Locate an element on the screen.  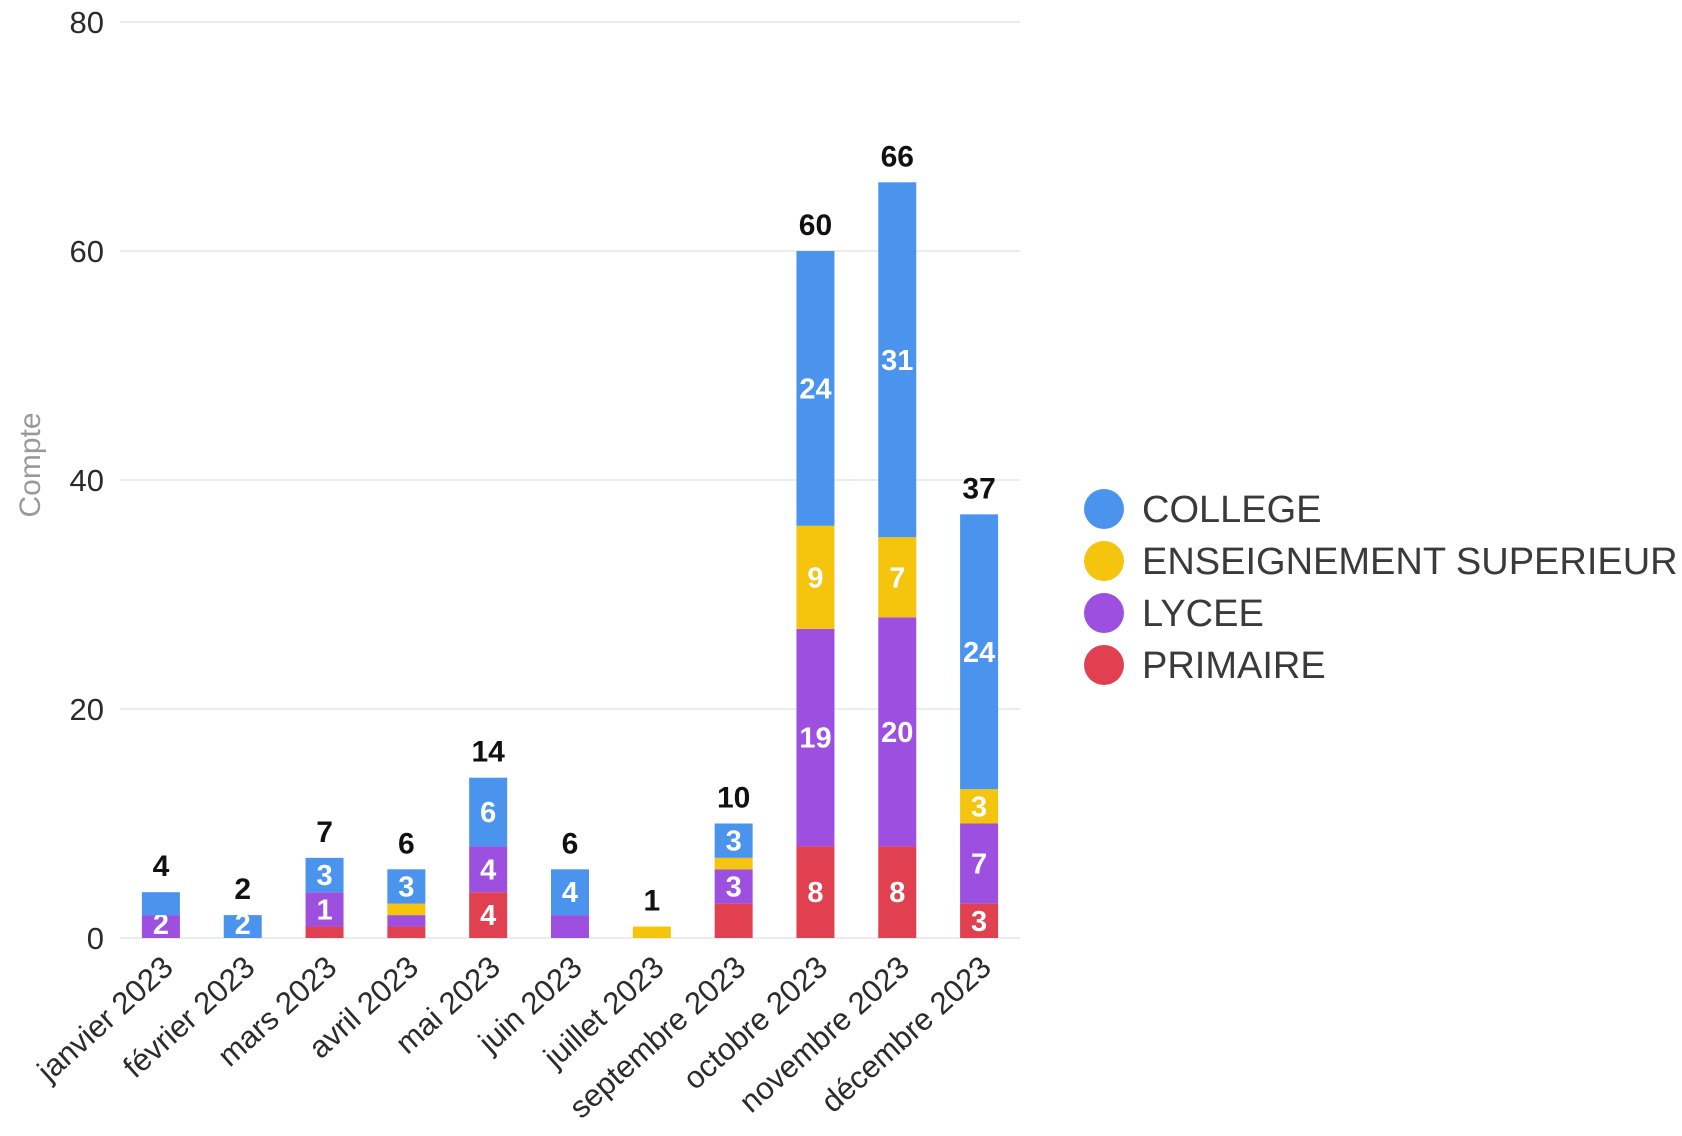
legend-item-primaire: PRIMAIRE is located at coordinates (1205, 666).